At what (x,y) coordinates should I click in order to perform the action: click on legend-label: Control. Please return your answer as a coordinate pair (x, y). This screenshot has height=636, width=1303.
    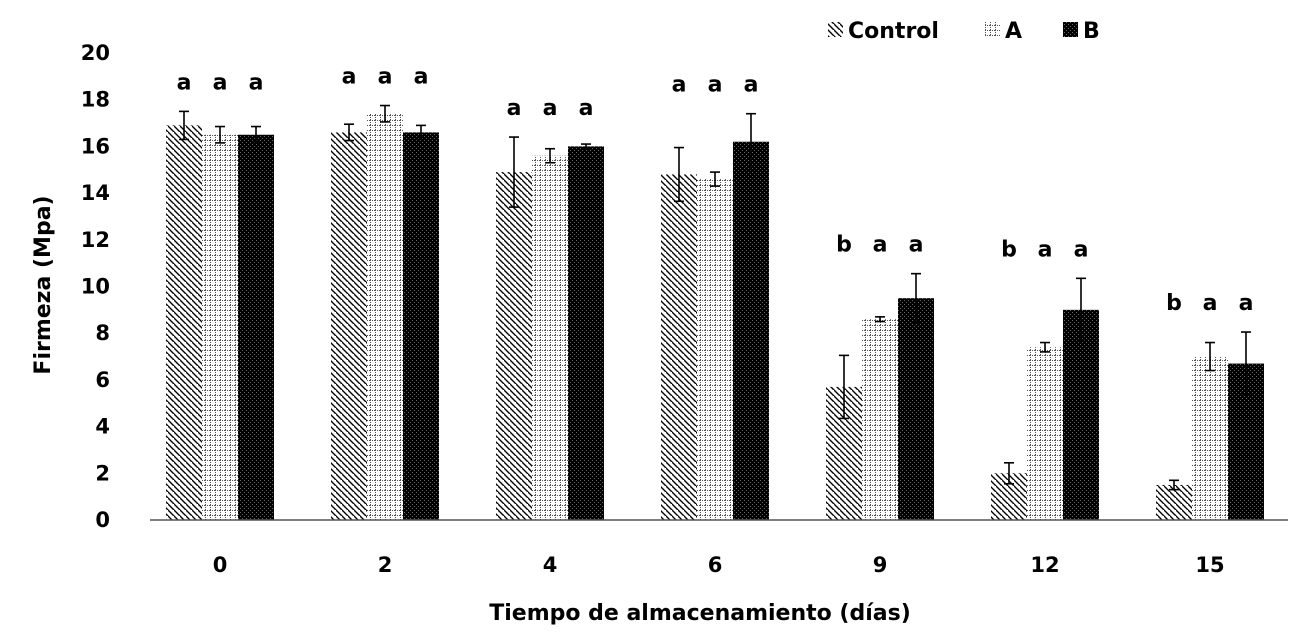
    Looking at the image, I should click on (893, 31).